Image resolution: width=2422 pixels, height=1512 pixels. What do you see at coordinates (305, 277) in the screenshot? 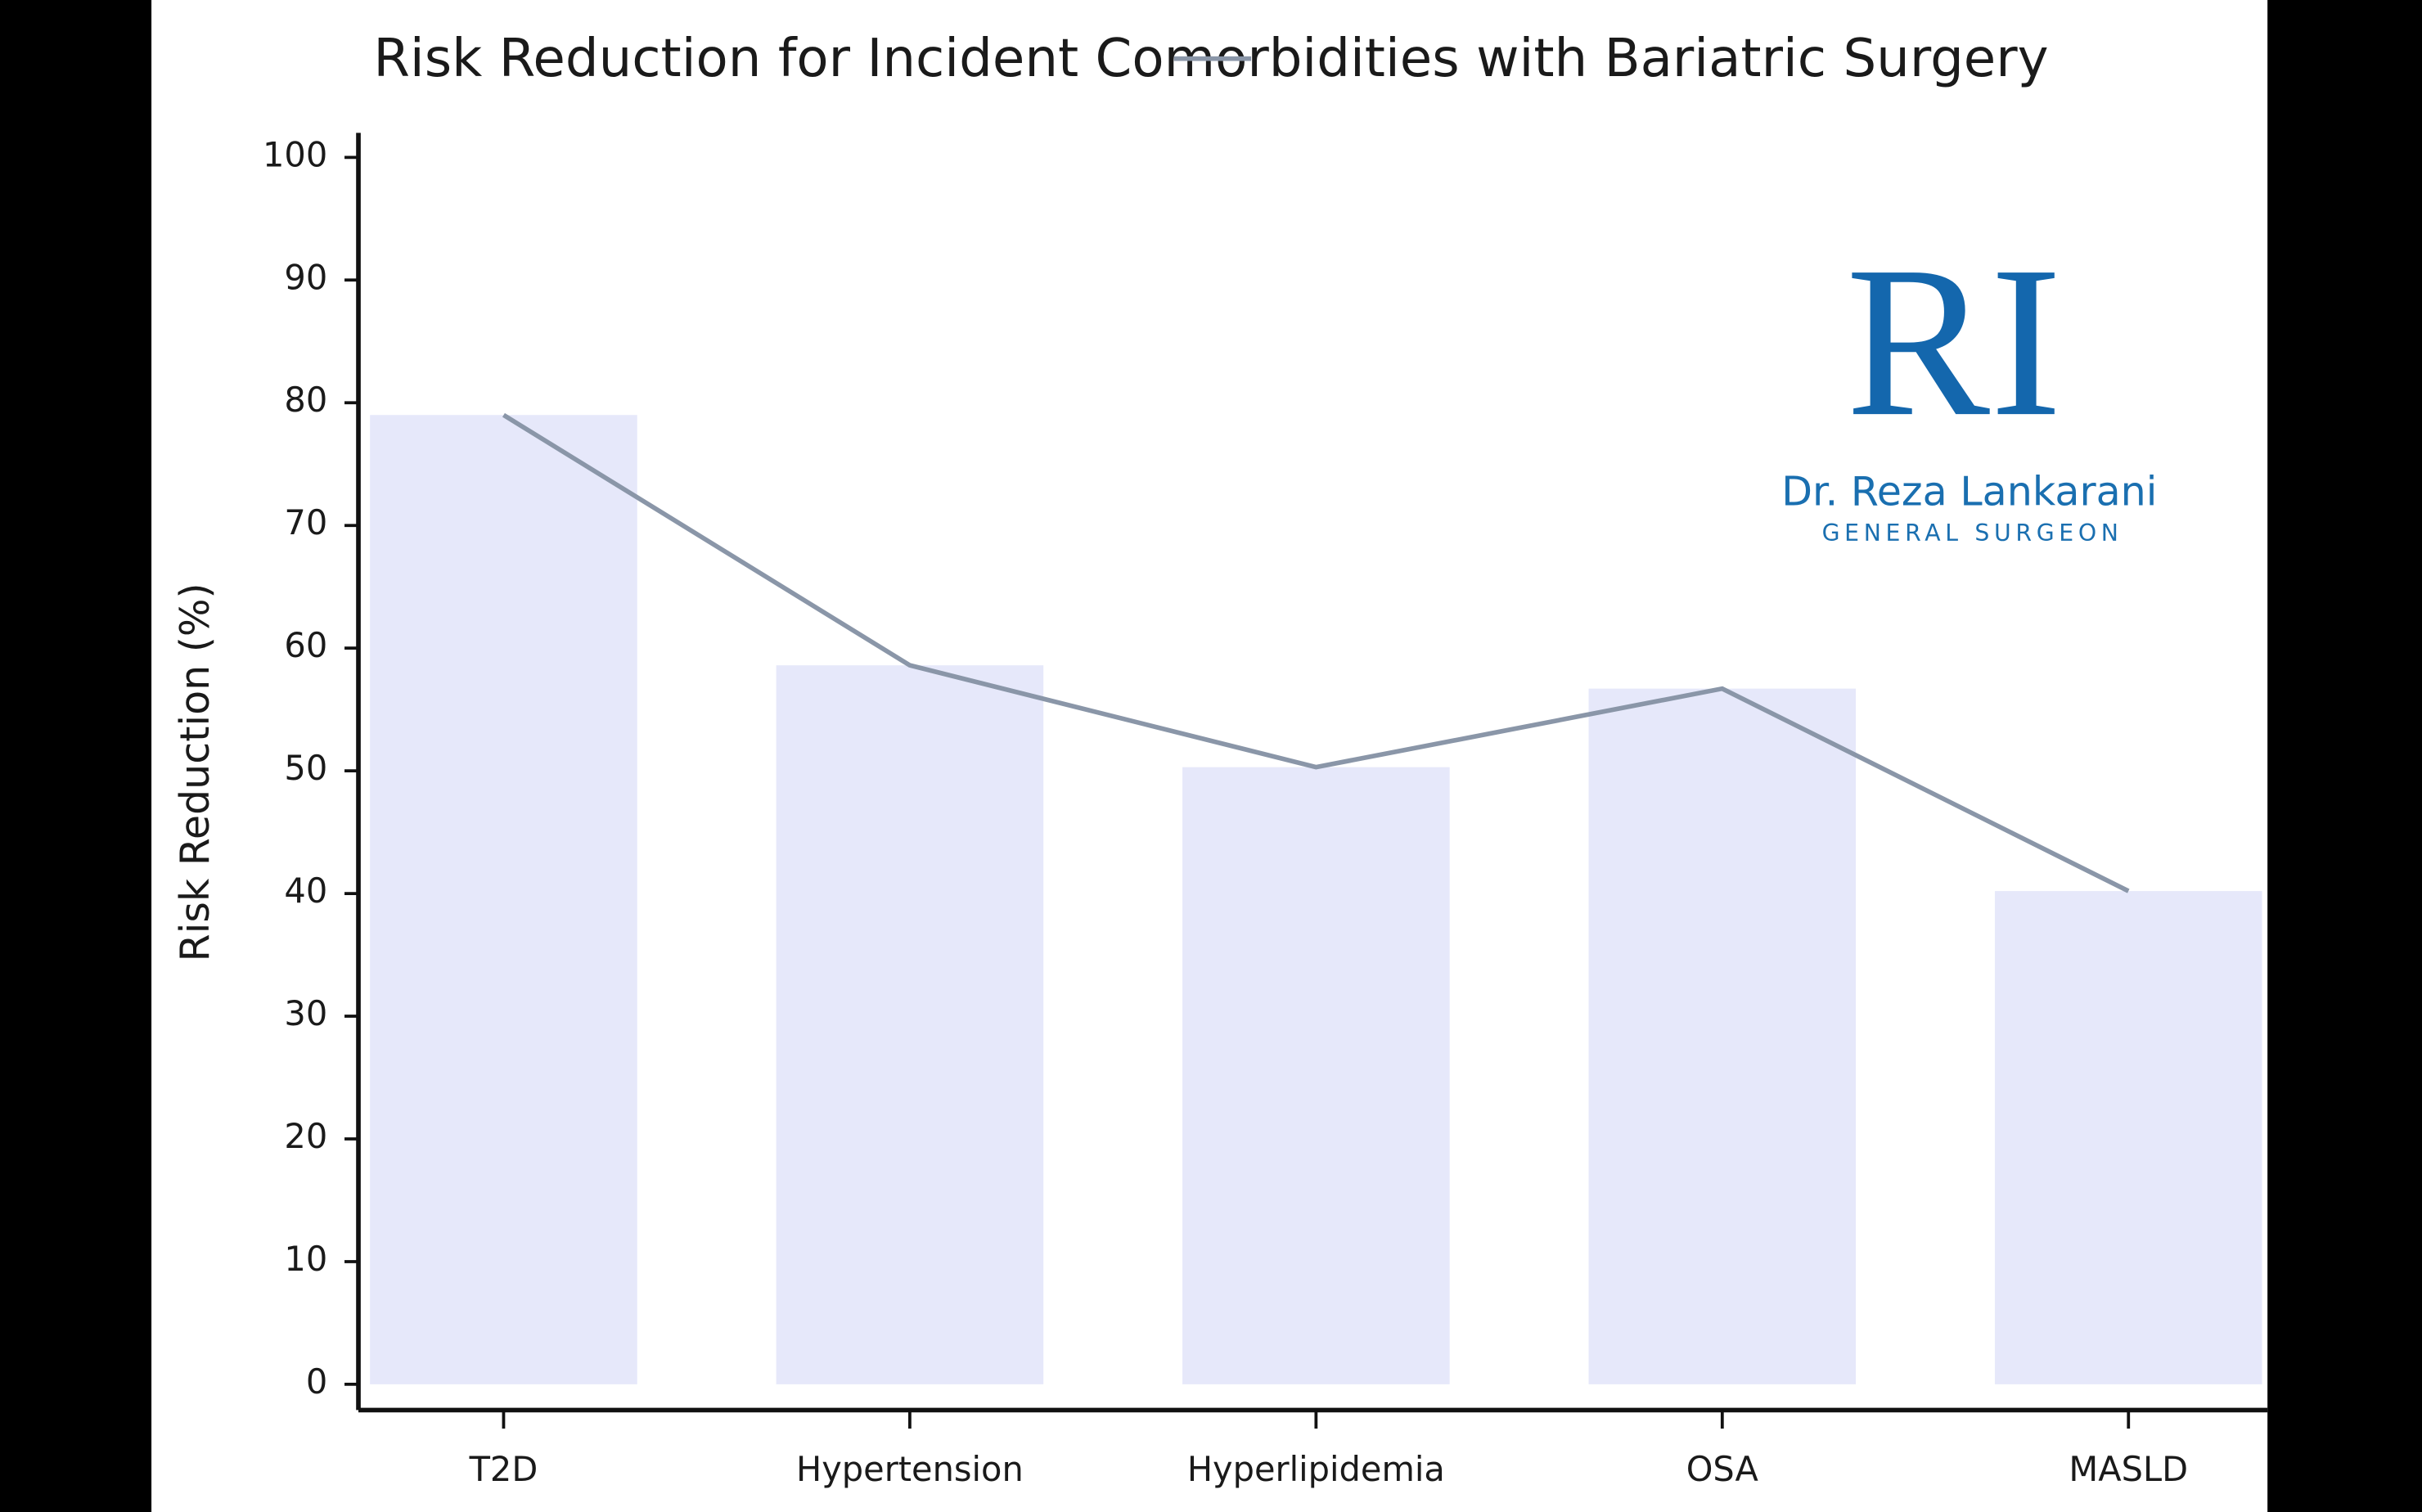
I see `y-tick-label: 90` at bounding box center [305, 277].